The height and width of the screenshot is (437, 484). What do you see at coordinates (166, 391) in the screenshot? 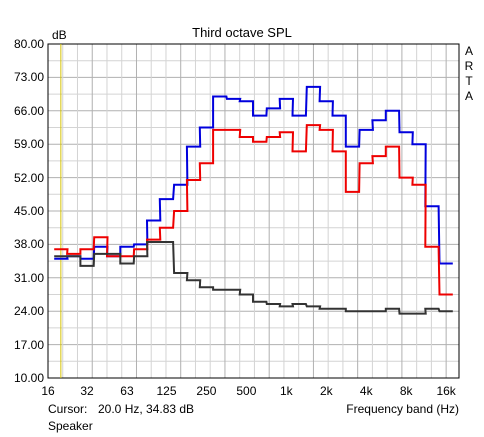
I see `x-tick-label: 125` at bounding box center [166, 391].